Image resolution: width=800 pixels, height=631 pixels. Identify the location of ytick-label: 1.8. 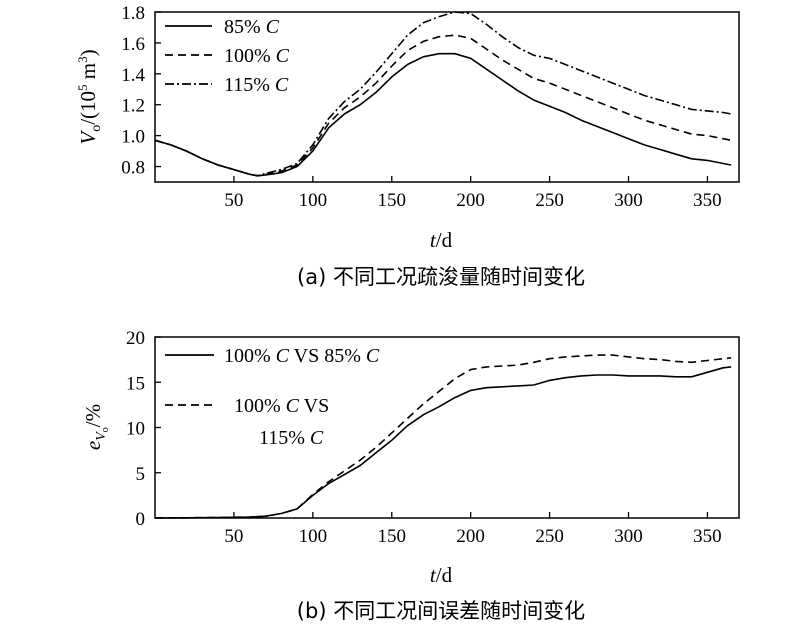
(133, 13).